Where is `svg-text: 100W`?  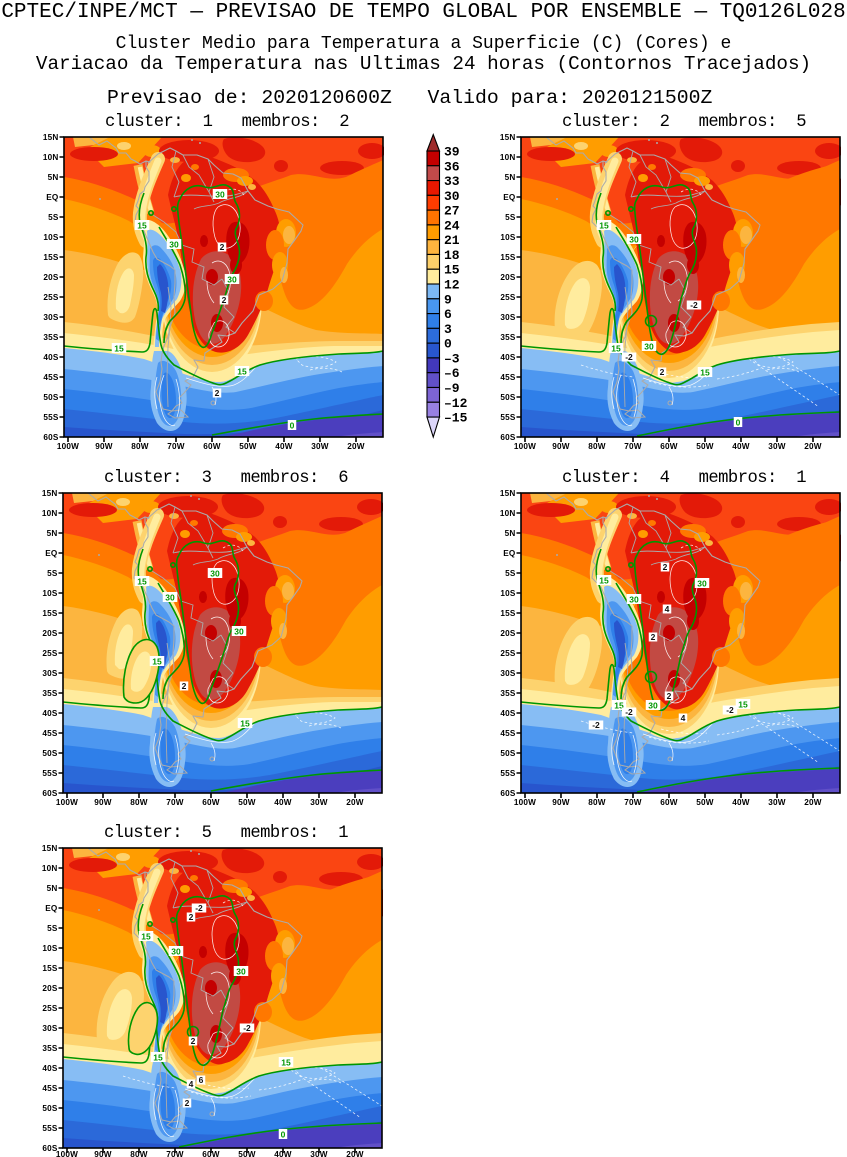 svg-text: 100W is located at coordinates (67, 802).